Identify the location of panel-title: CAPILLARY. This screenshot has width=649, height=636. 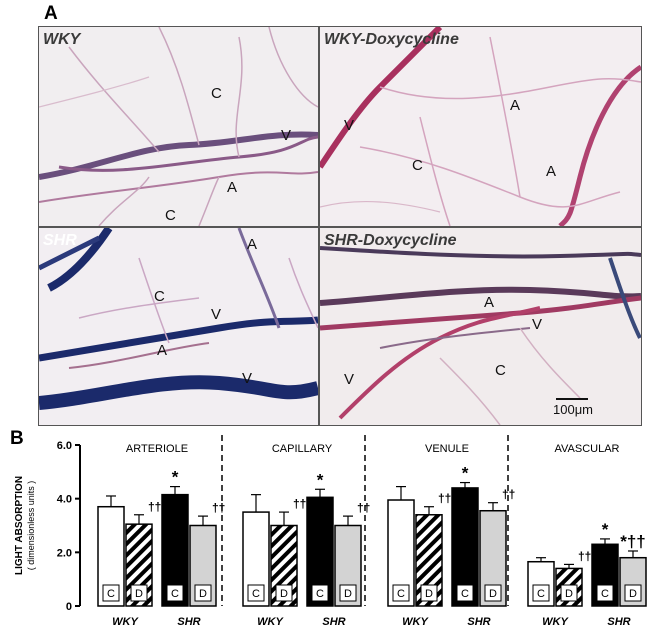
(302, 449).